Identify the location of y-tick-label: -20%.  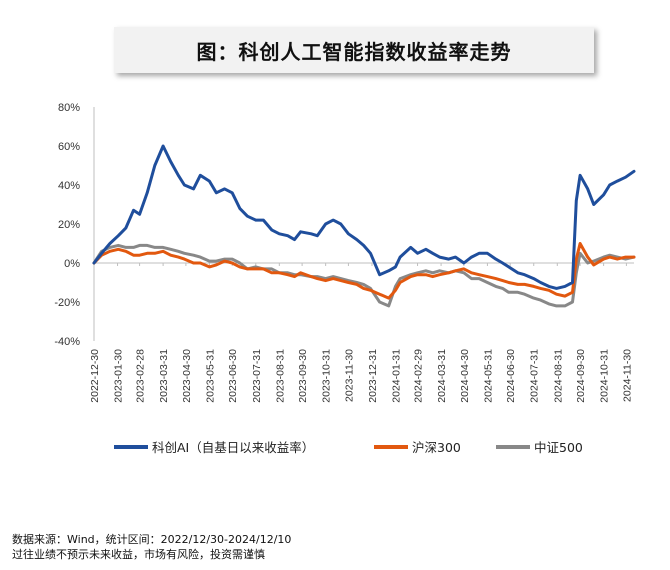
(67, 303).